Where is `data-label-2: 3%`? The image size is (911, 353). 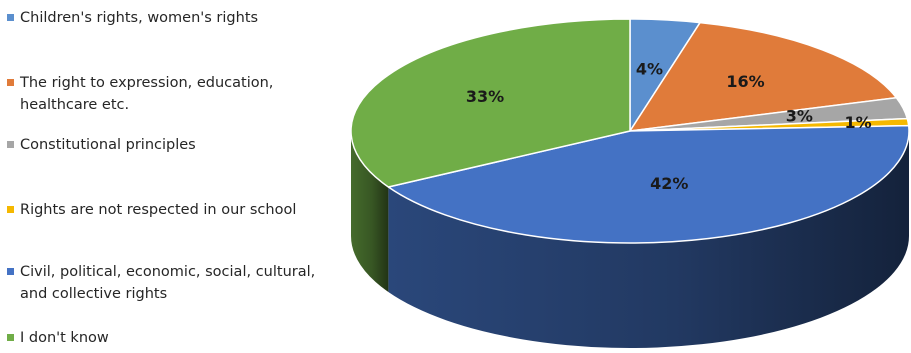
data-label-2: 3% is located at coordinates (799, 115).